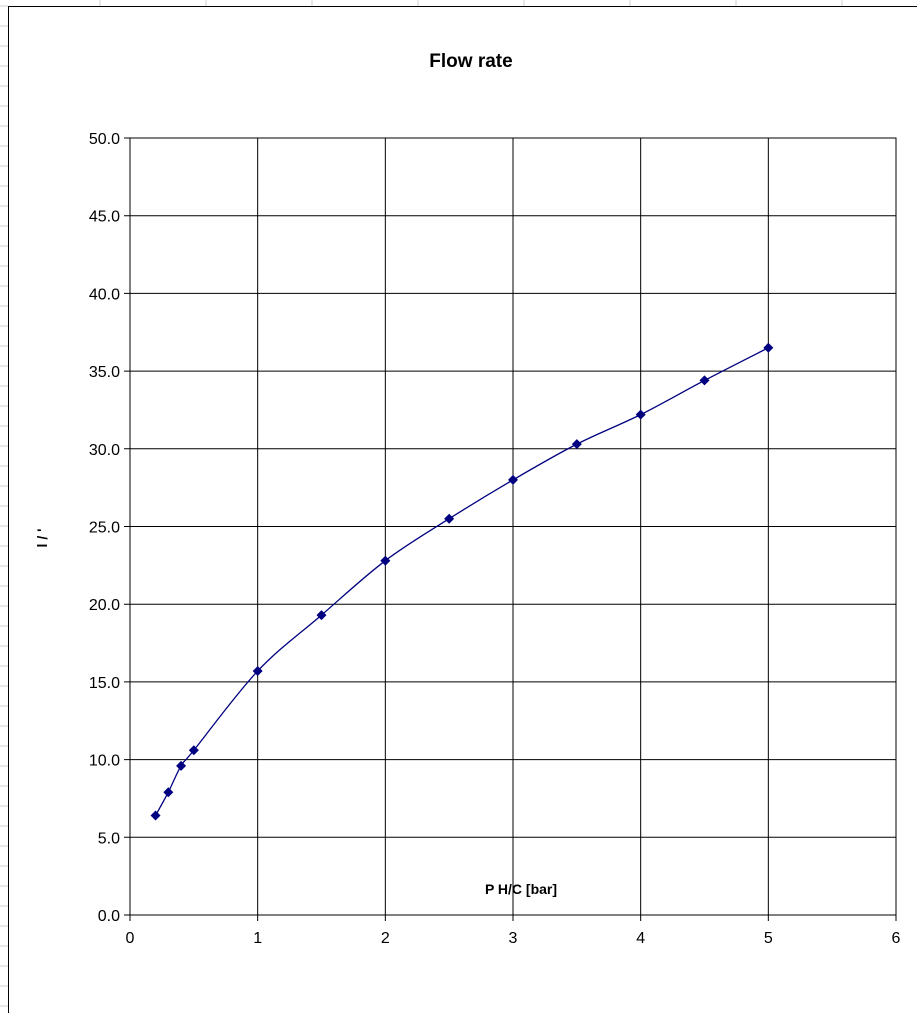 The height and width of the screenshot is (1014, 917). I want to click on x-axis-title: P H/C [bar], so click(521, 889).